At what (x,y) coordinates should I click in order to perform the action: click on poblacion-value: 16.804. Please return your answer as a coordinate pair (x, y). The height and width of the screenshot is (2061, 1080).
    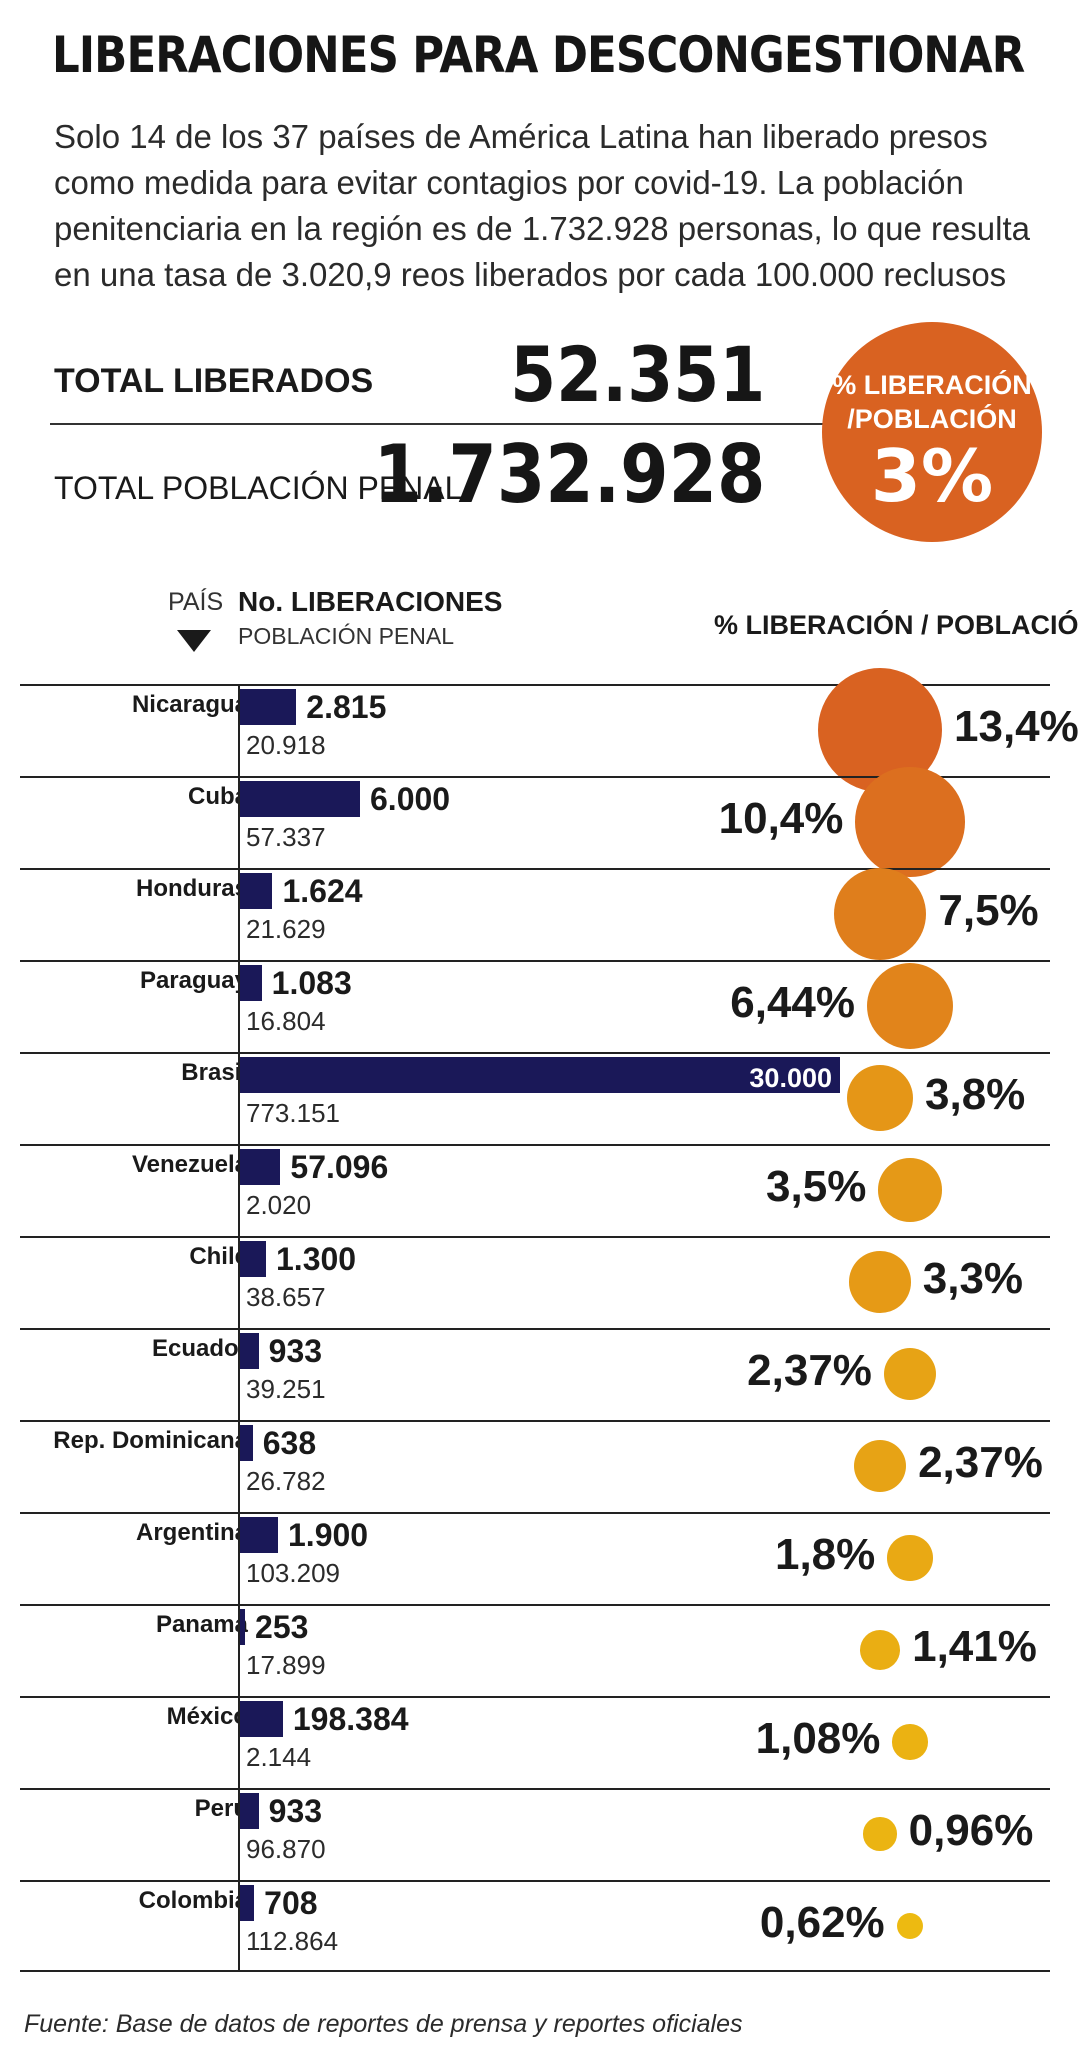
    Looking at the image, I should click on (286, 1021).